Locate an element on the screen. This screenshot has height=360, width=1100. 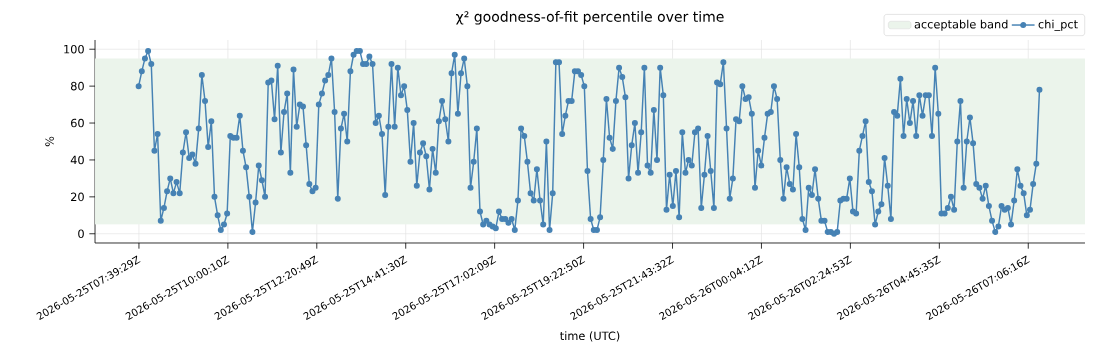
y-tick-label: 100 is located at coordinates (74, 49).